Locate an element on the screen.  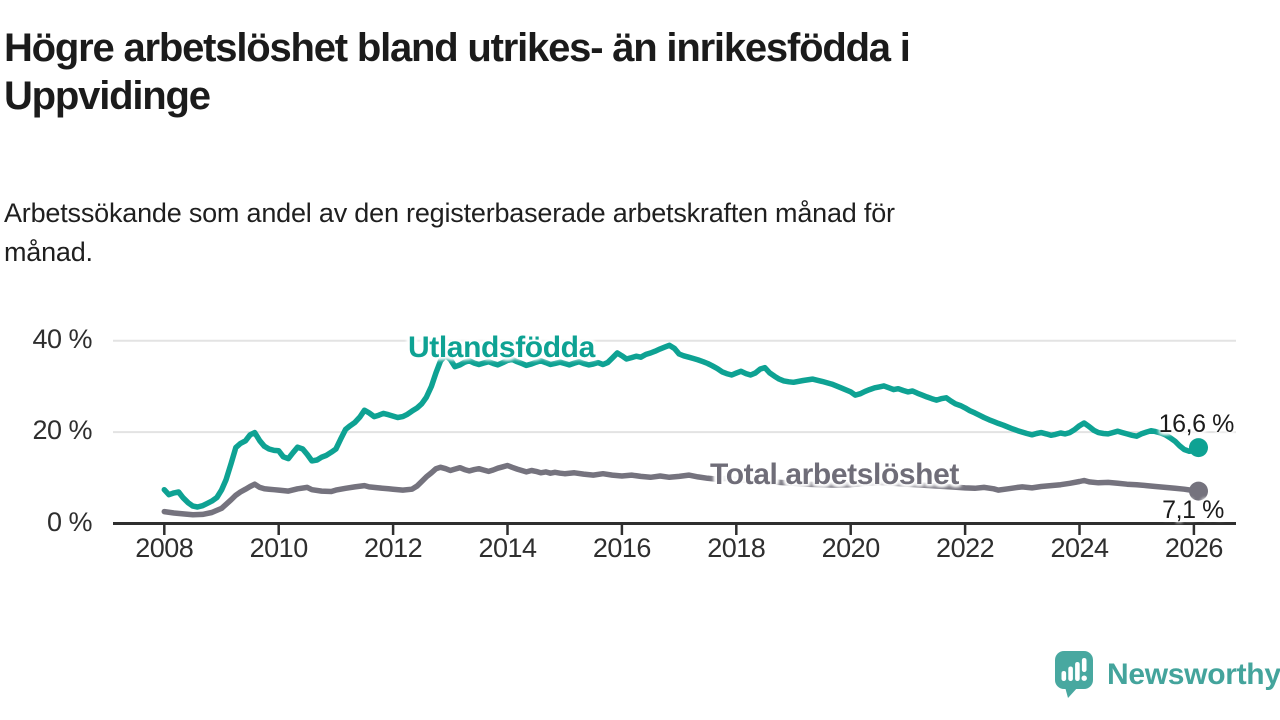
series-label-utlandsfodda: Utlandsfödda is located at coordinates (501, 347).